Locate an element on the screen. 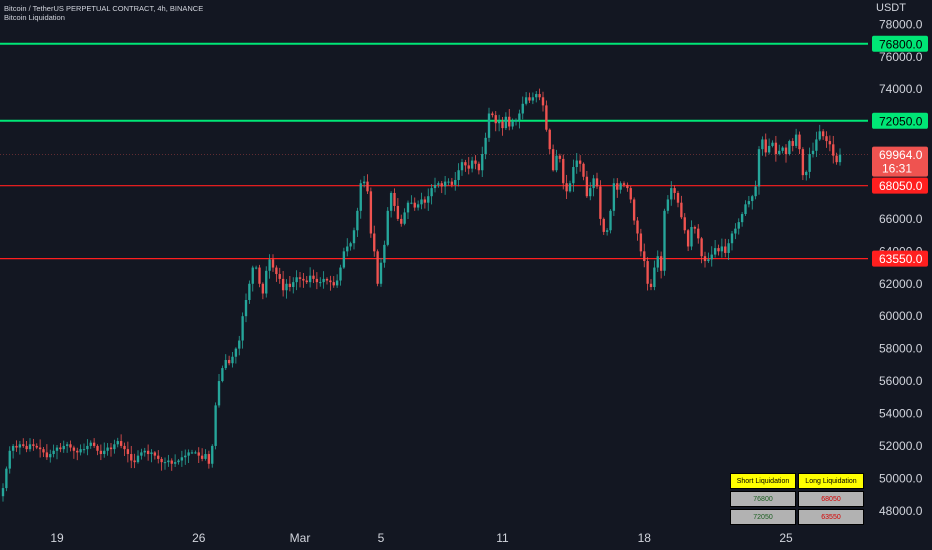  x-tick-label: 5 is located at coordinates (381, 538).